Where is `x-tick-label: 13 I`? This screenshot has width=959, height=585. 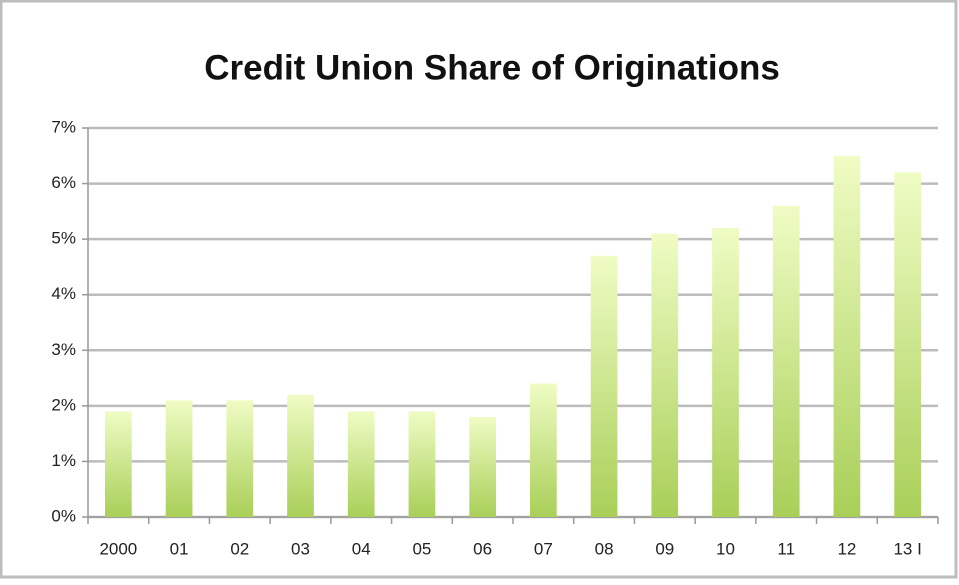
x-tick-label: 13 I is located at coordinates (907, 548).